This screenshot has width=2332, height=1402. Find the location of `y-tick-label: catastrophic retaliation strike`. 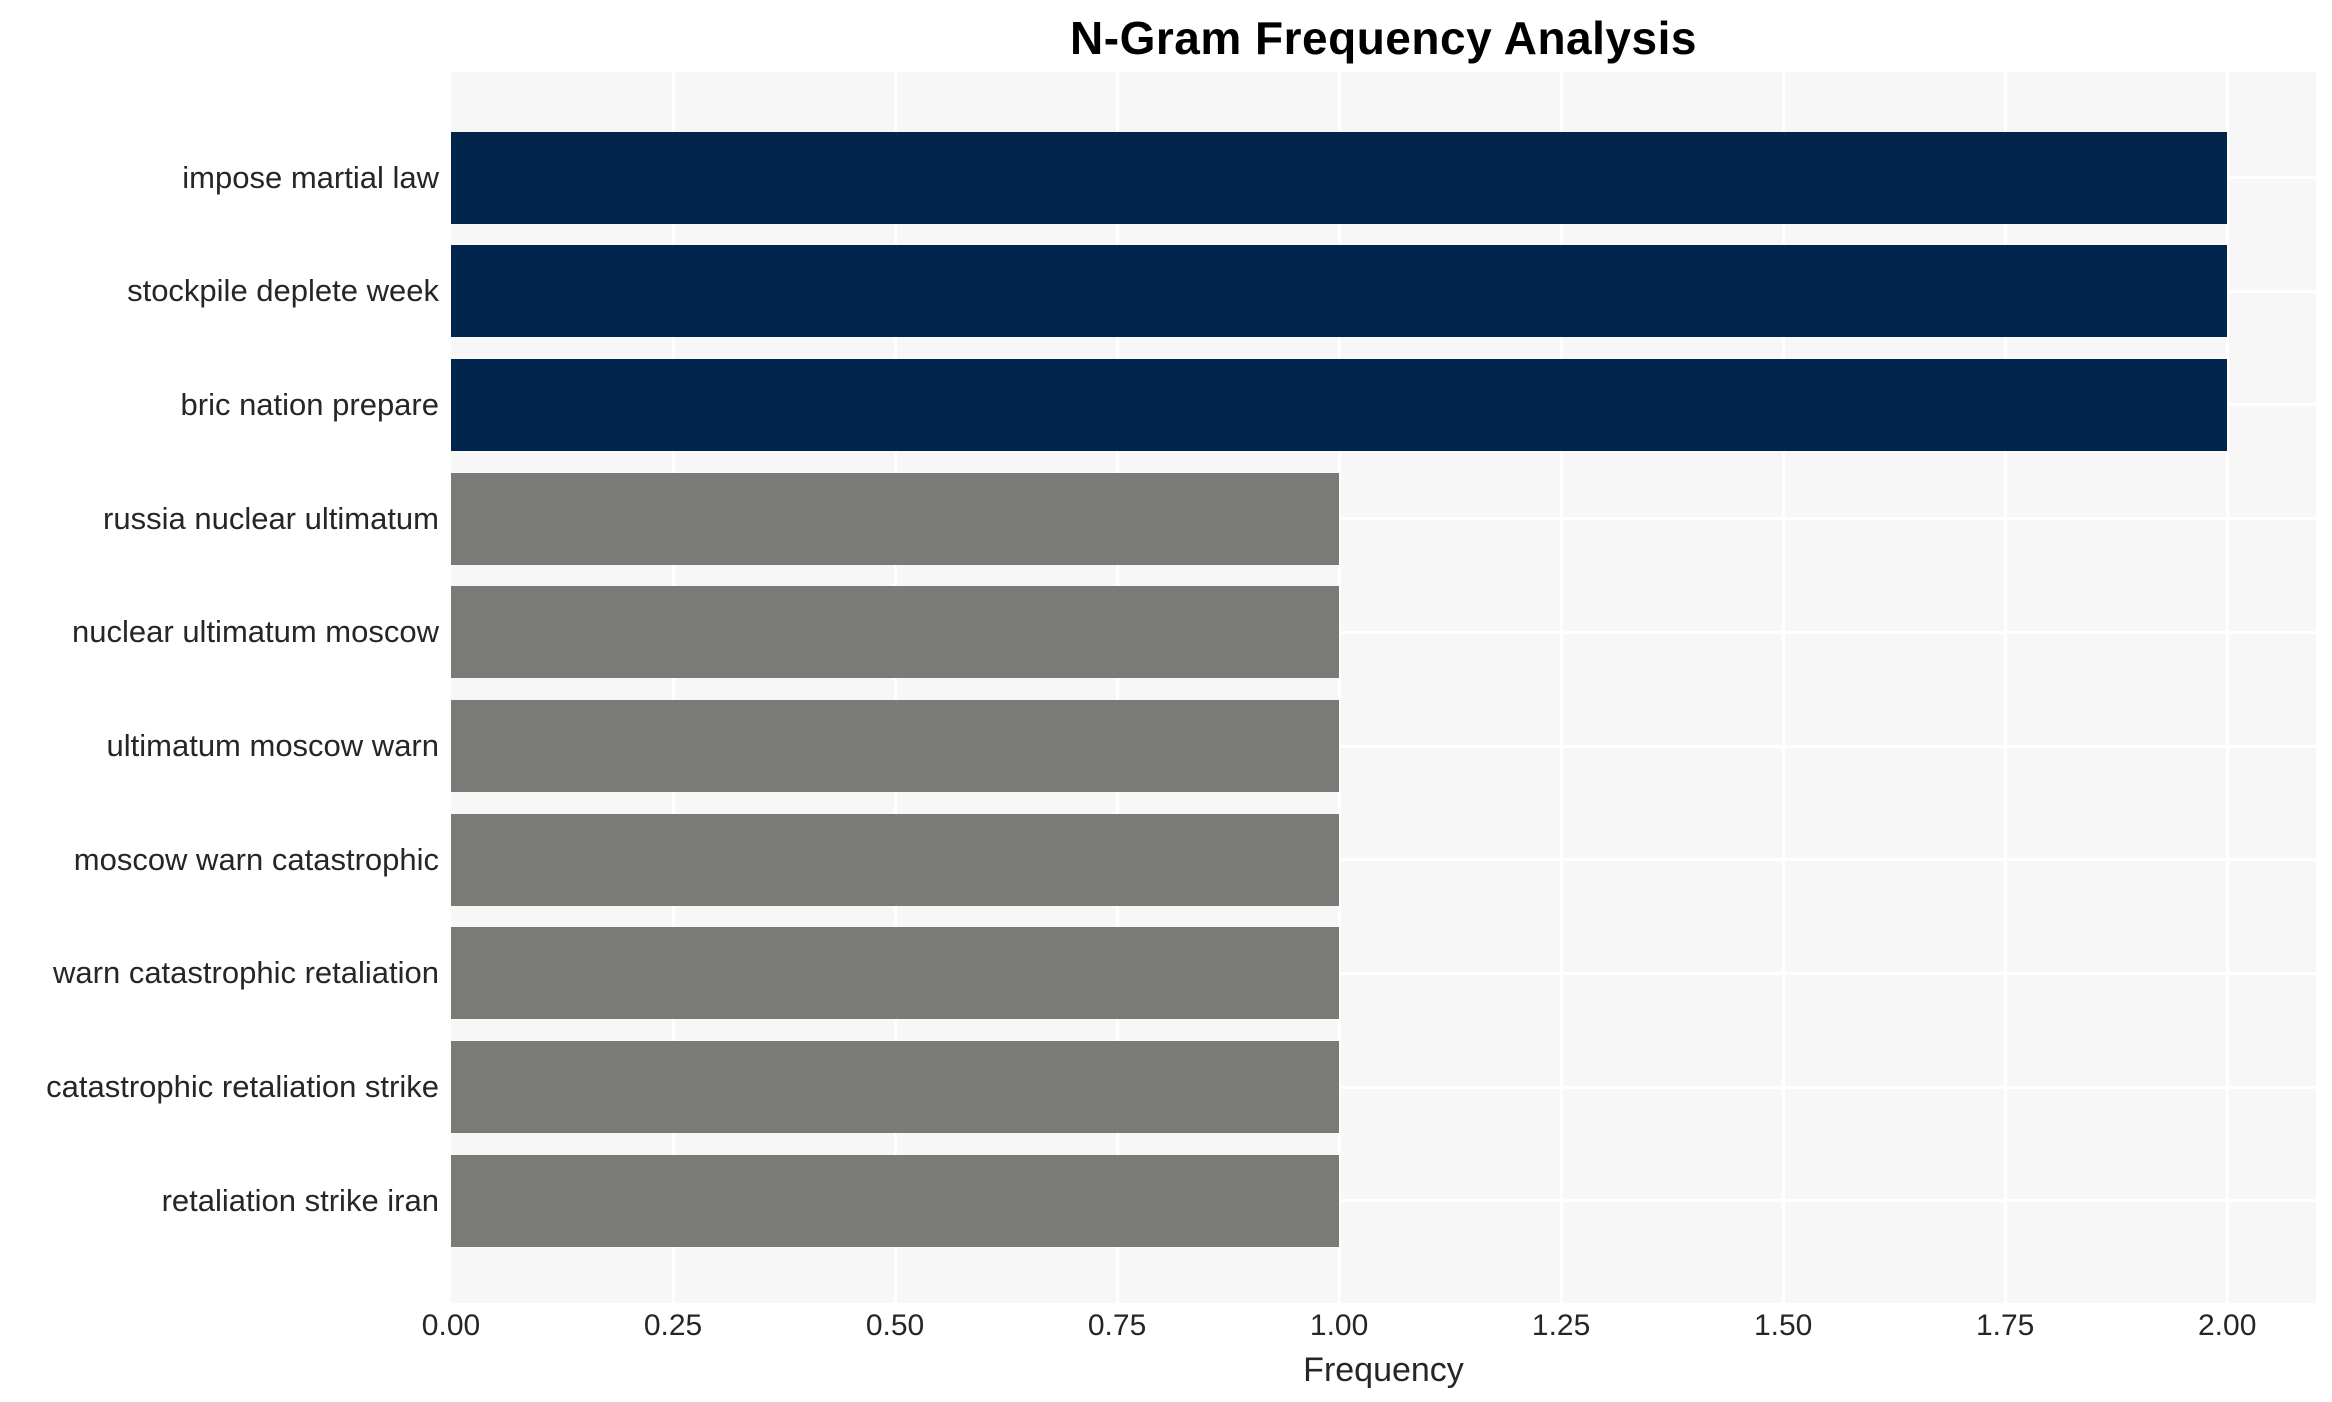

y-tick-label: catastrophic retaliation strike is located at coordinates (242, 1087).